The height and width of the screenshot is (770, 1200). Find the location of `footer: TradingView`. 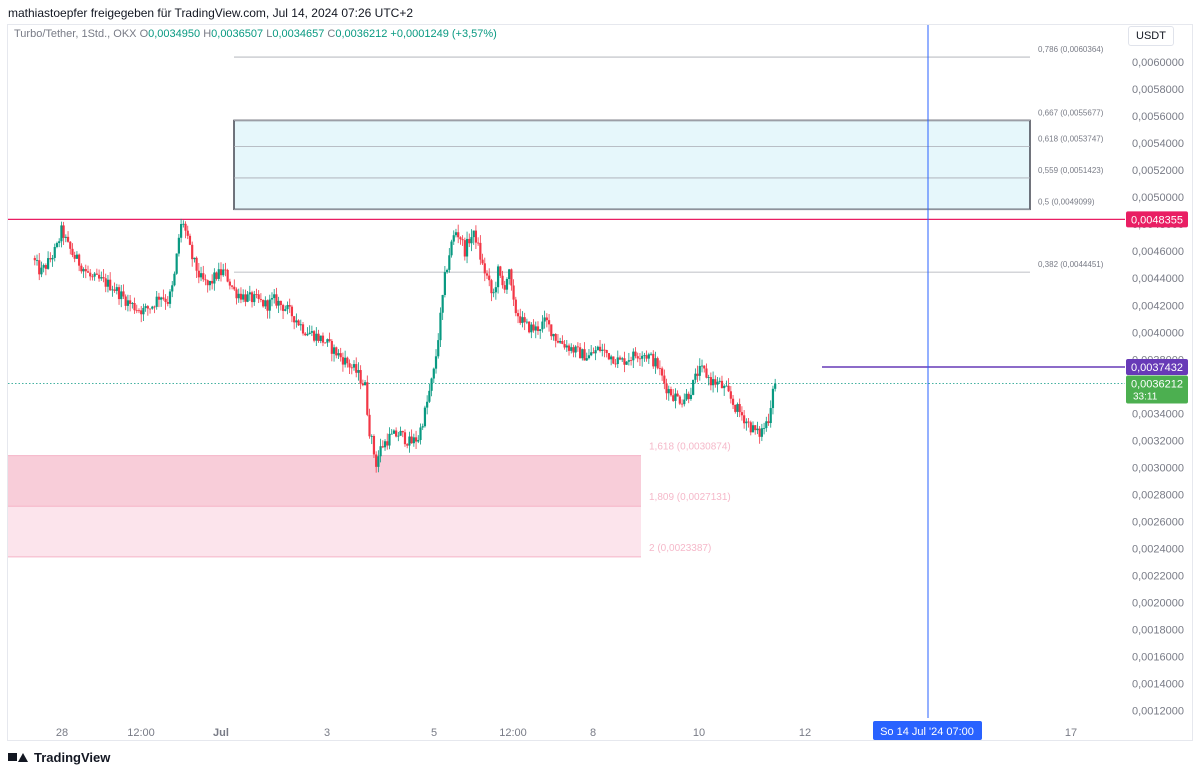

footer: TradingView is located at coordinates (59, 757).